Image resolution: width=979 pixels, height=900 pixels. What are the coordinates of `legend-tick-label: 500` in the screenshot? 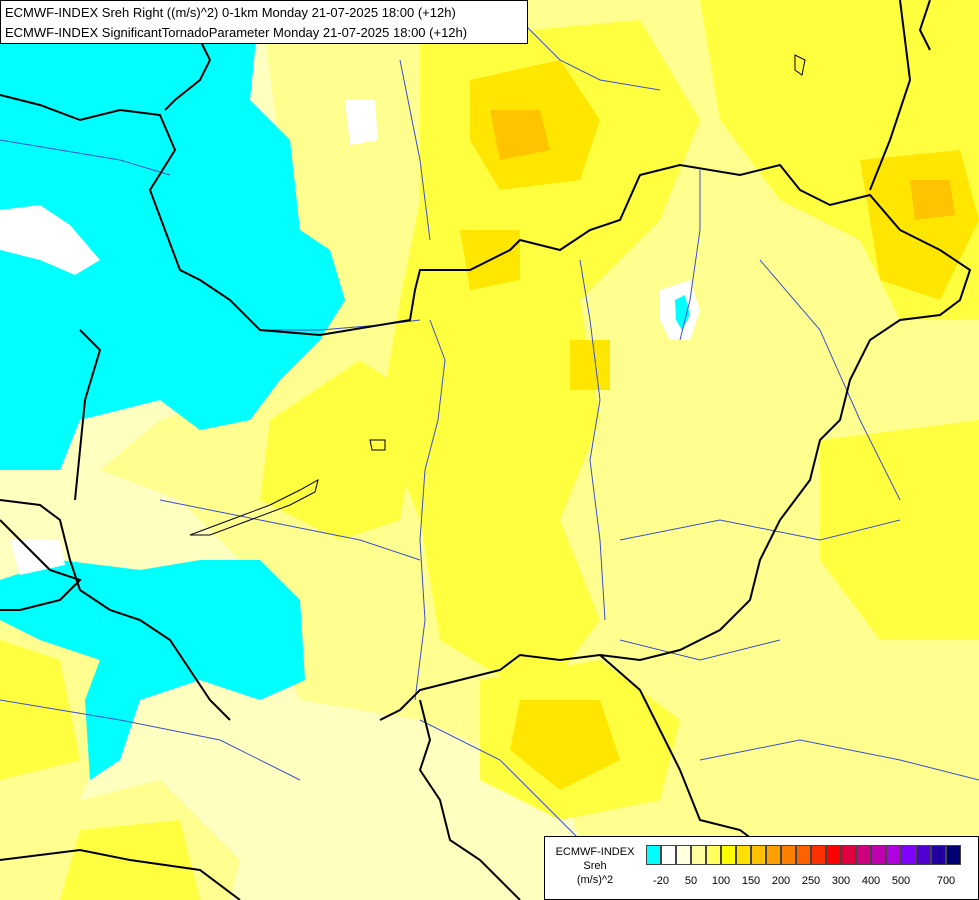 It's located at (901, 881).